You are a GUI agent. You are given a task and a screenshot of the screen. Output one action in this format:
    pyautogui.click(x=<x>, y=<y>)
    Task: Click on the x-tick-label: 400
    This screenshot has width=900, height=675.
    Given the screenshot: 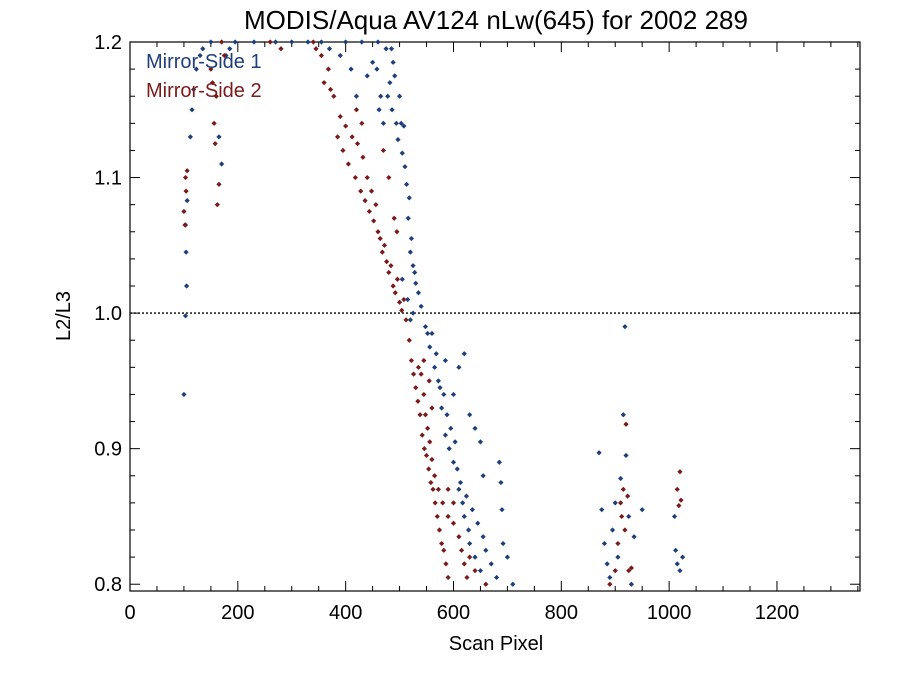 What is the action you would take?
    pyautogui.click(x=345, y=613)
    